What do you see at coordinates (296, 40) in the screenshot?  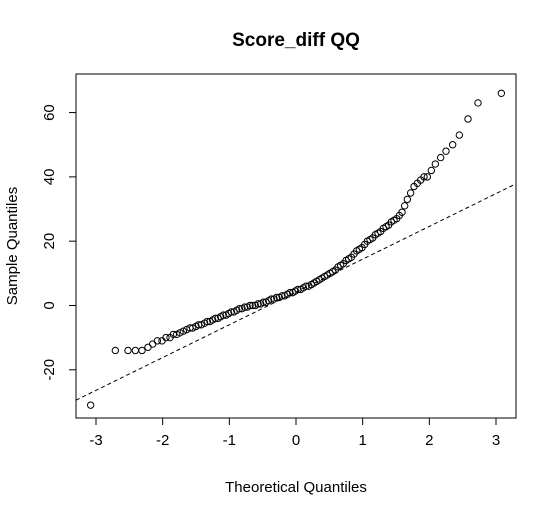 I see `chart-title: Score_diff QQ` at bounding box center [296, 40].